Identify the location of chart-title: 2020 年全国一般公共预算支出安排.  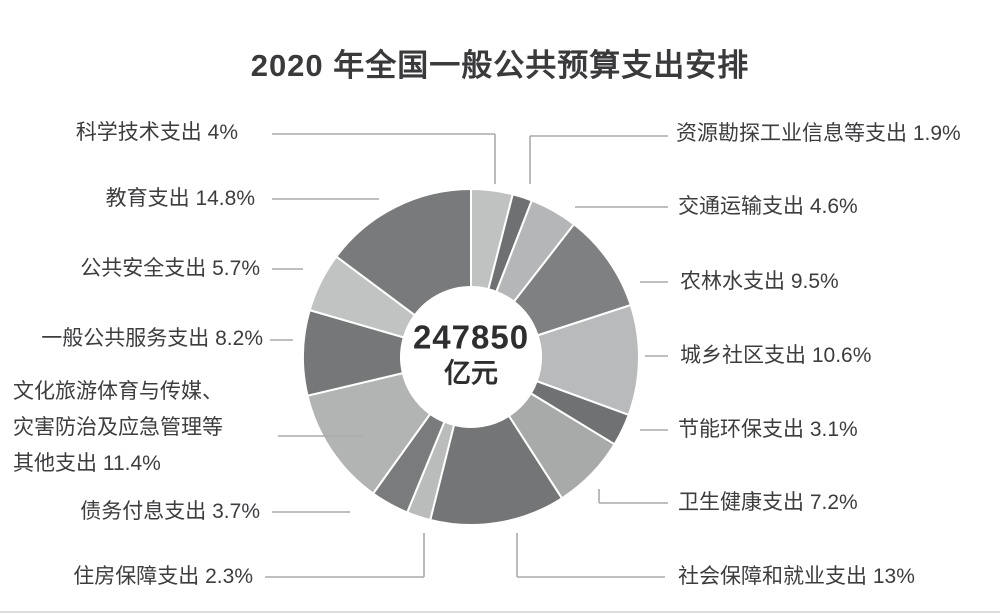
(500, 65).